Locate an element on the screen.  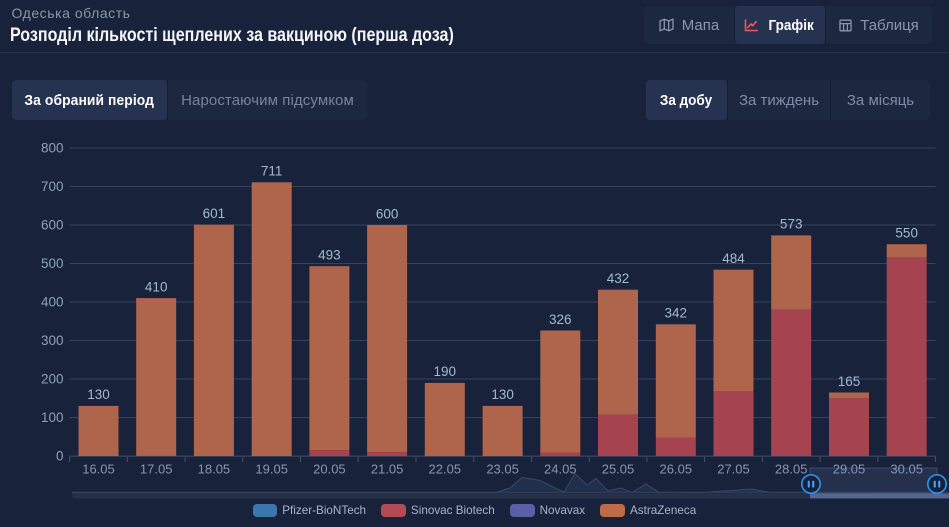
svg-text: 25.05 is located at coordinates (618, 468).